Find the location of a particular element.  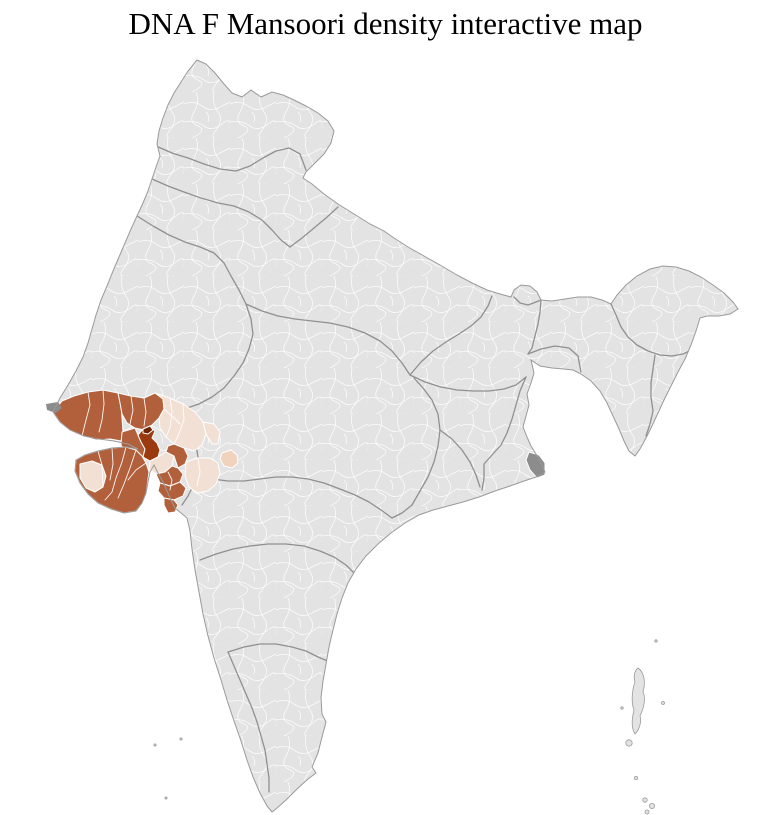

kutch-marsh-patch is located at coordinates (54, 407).